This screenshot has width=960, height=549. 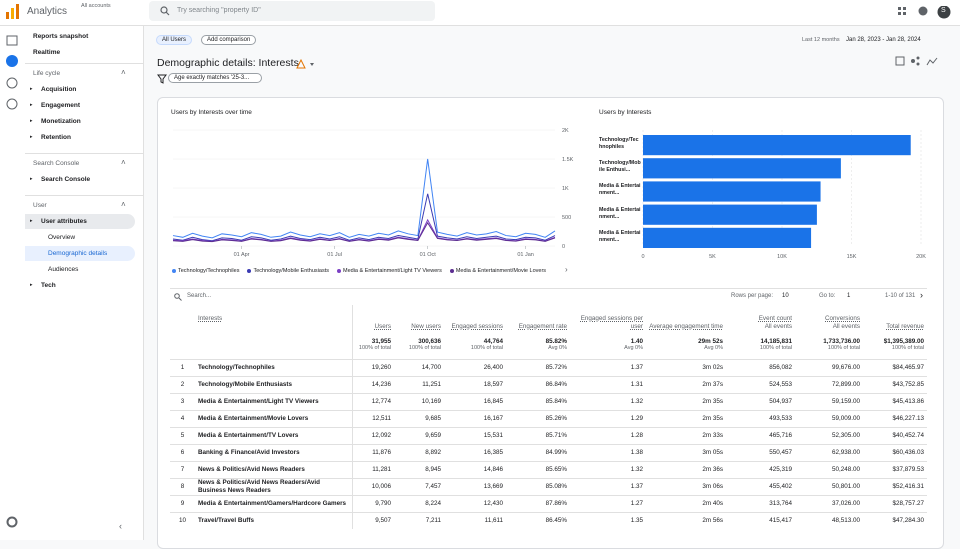 I want to click on cell: 7,457, so click(x=419, y=486).